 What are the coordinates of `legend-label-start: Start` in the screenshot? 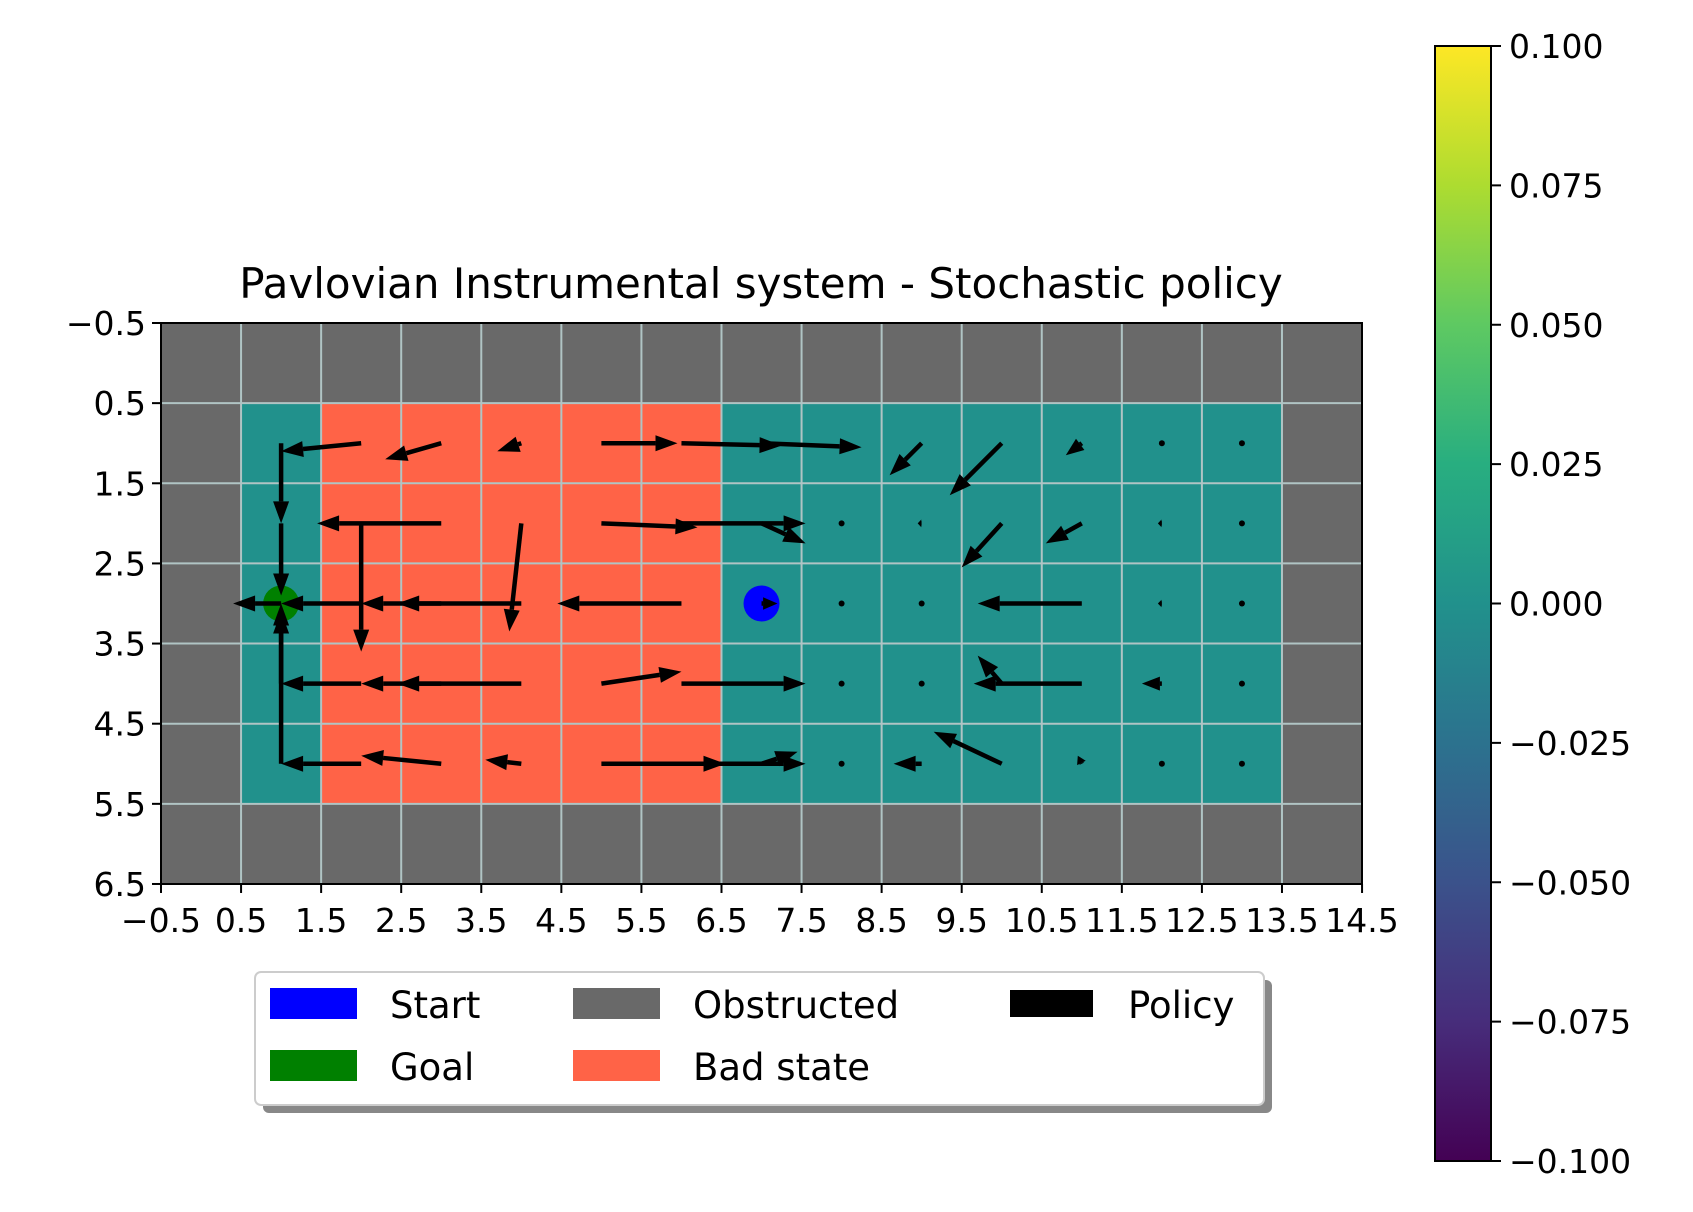 It's located at (435, 1005).